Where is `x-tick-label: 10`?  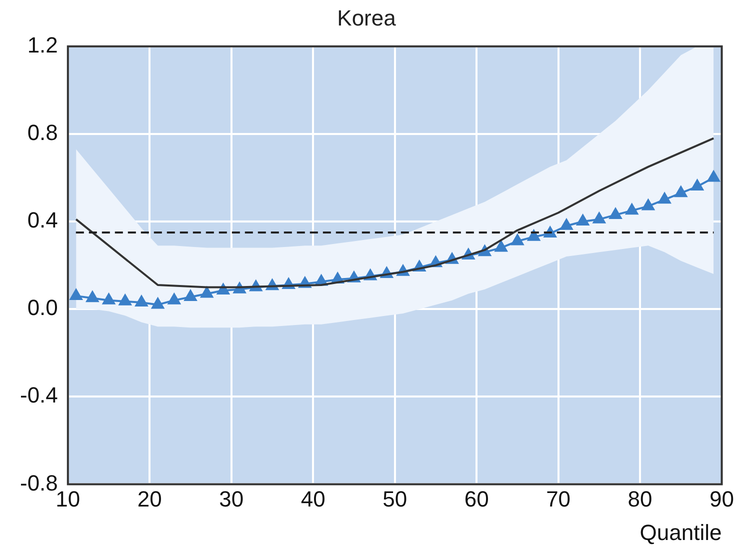
x-tick-label: 10 is located at coordinates (68, 499).